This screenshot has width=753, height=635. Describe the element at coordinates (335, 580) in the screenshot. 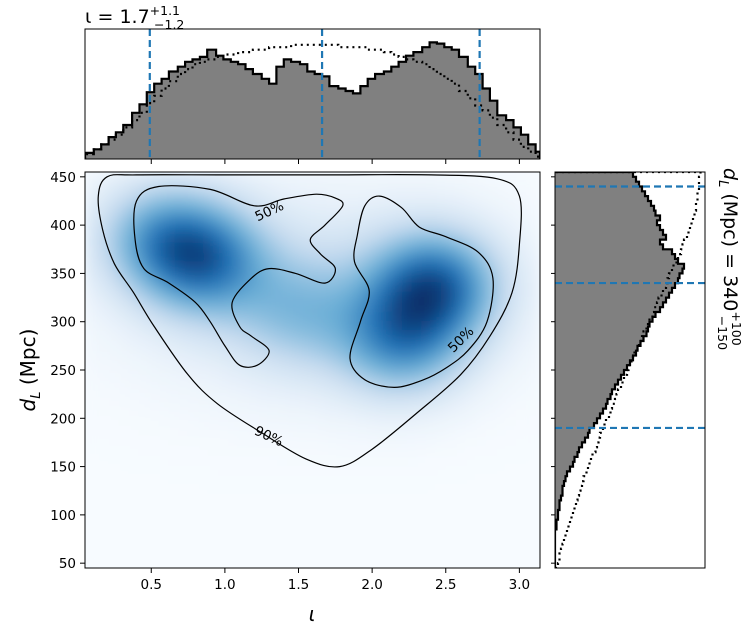

I see `x-axis-ticks: 0.5 1.0 1.5 2.0 2.5 3.0` at that location.